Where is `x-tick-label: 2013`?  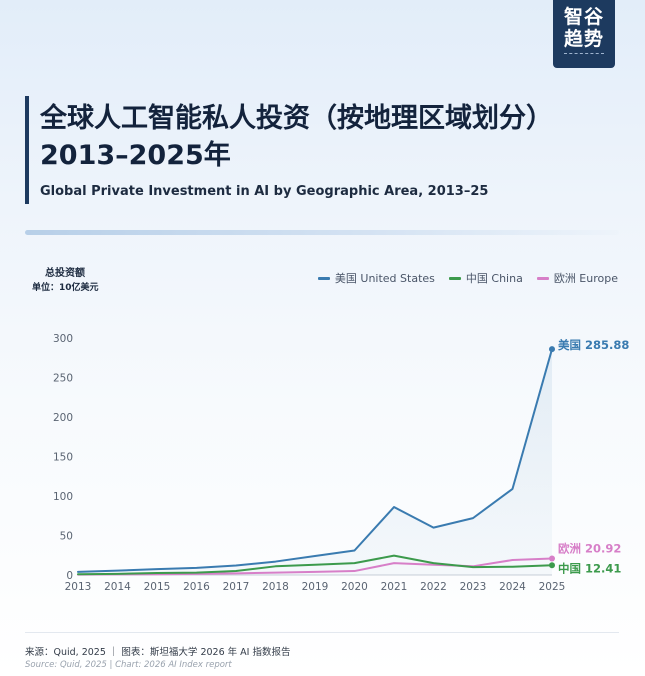 x-tick-label: 2013 is located at coordinates (78, 587).